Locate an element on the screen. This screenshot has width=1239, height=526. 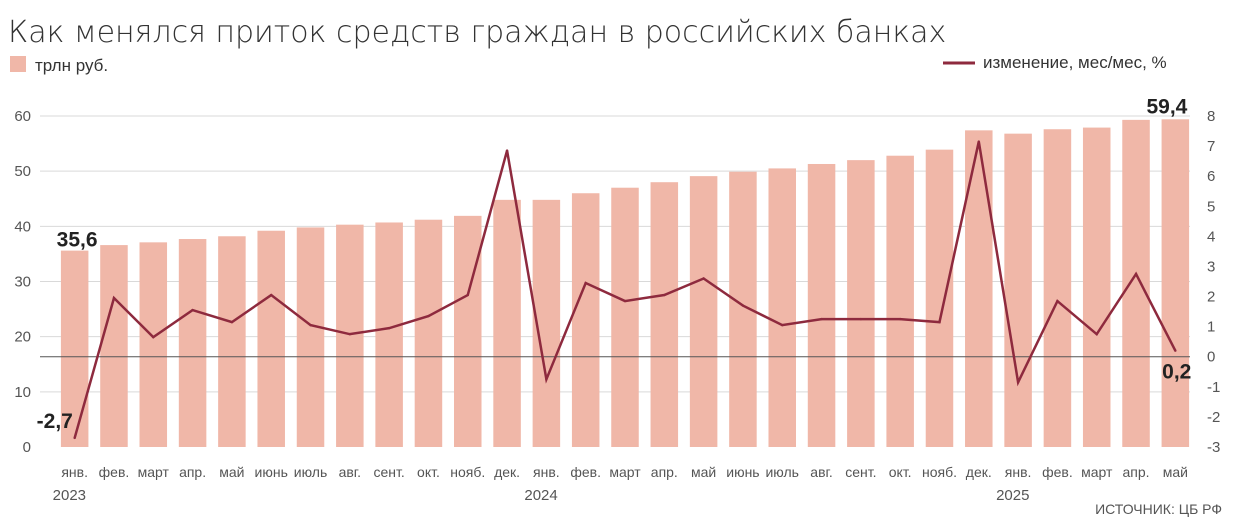
year-label: 2023 is located at coordinates (69, 495).